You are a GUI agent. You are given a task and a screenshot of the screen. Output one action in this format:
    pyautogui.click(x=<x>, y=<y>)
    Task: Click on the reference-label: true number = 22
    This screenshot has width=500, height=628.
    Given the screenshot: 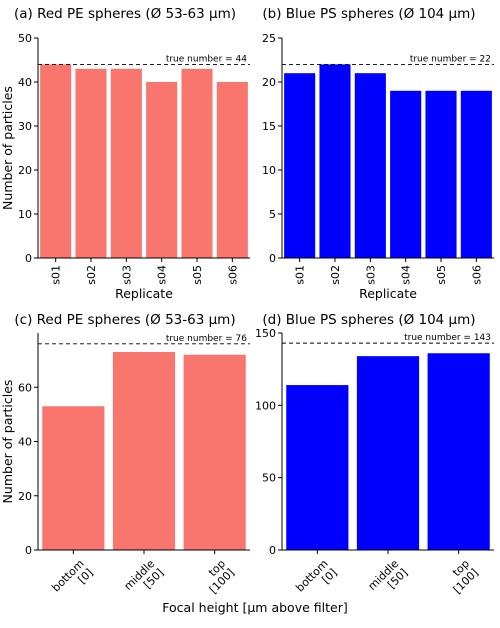 What is the action you would take?
    pyautogui.click(x=450, y=59)
    